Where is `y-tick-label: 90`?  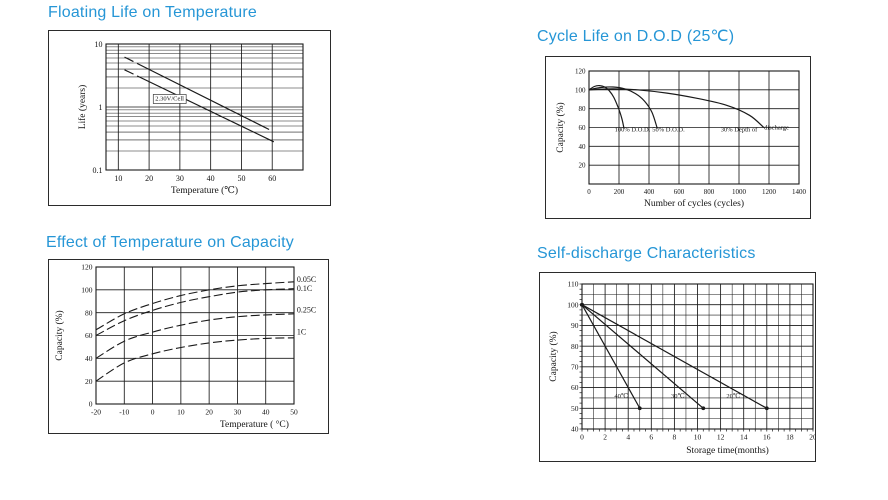 y-tick-label: 90 is located at coordinates (575, 325).